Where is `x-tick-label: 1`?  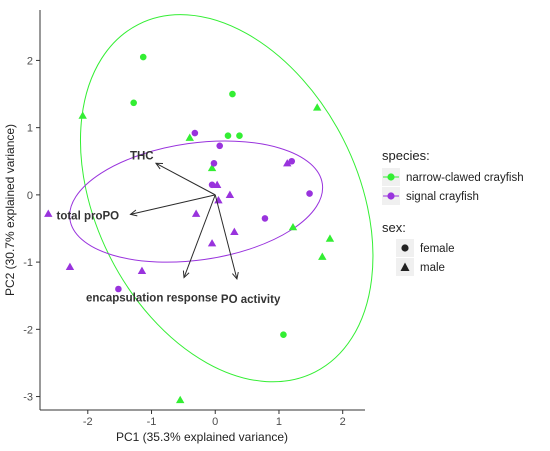 x-tick-label: 1 is located at coordinates (279, 422).